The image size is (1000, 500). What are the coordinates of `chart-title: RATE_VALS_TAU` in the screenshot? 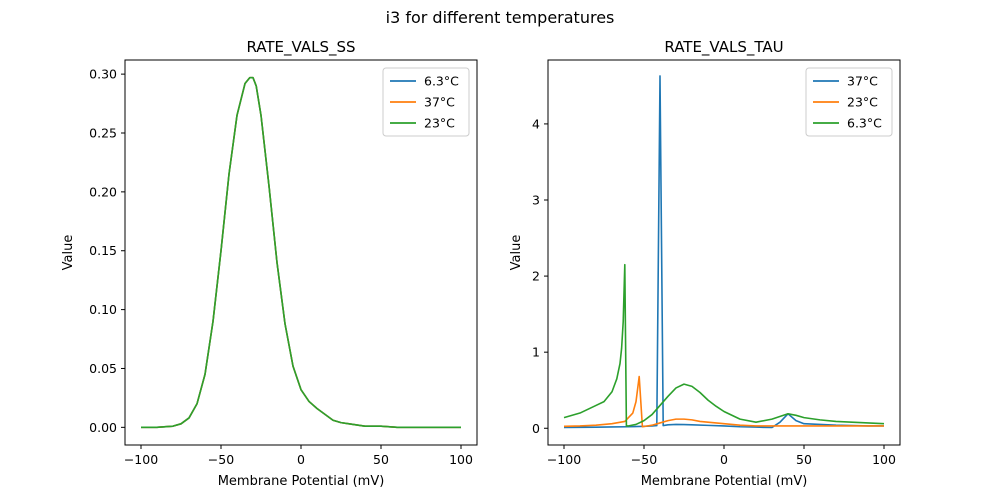 It's located at (723, 47).